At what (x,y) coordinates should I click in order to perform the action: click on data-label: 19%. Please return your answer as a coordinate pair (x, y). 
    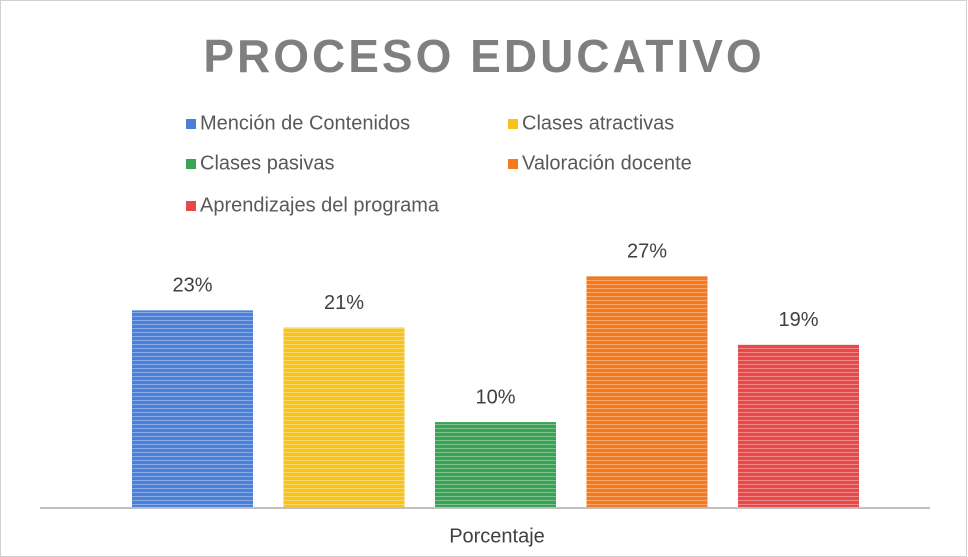
    Looking at the image, I should click on (798, 320).